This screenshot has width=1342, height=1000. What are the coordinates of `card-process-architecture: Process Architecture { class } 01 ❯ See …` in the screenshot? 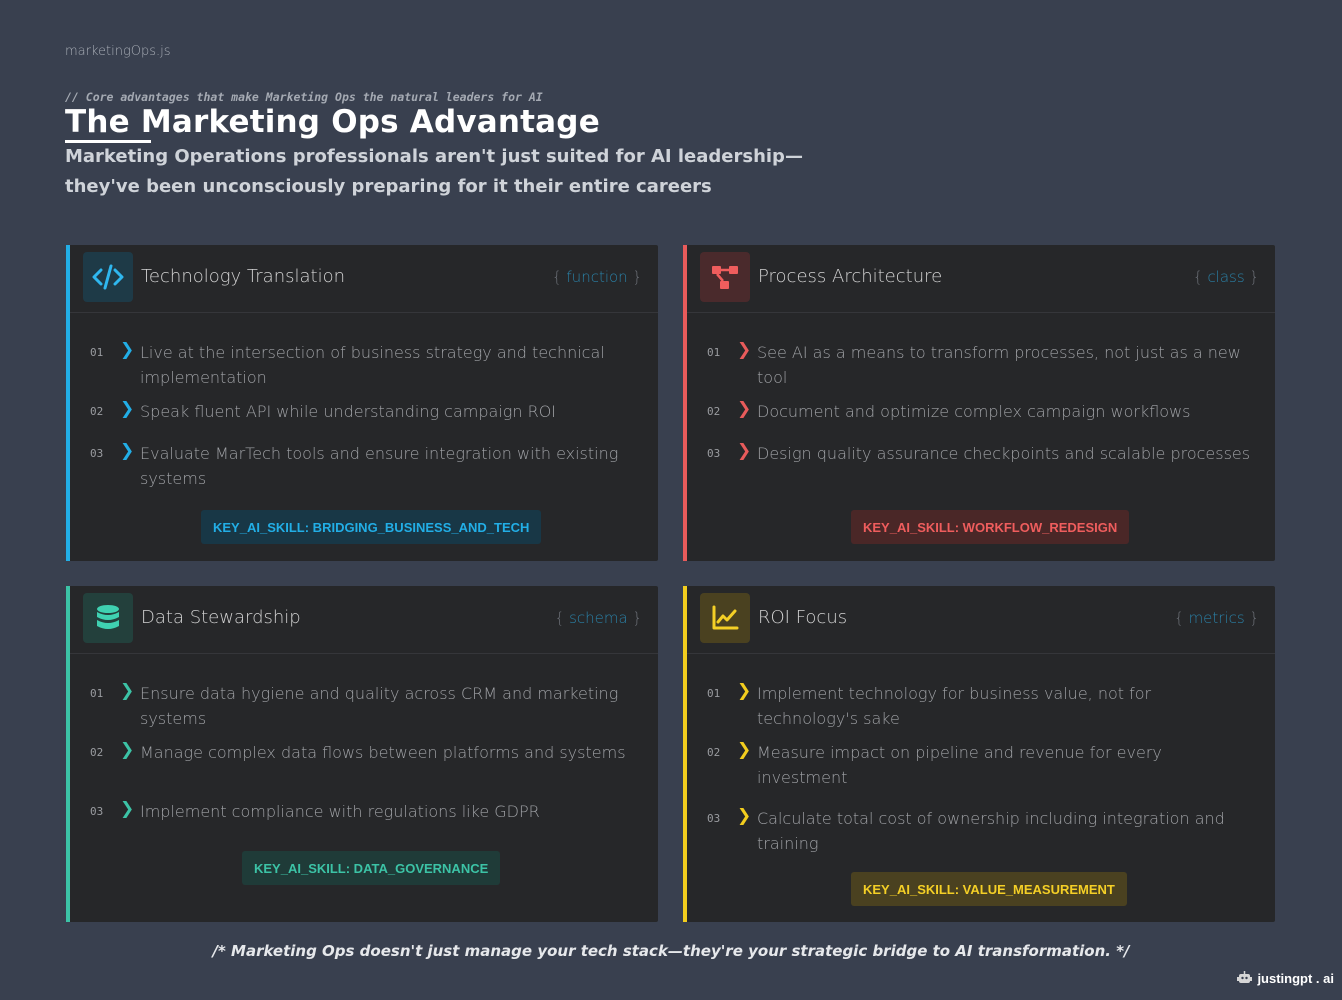 It's located at (979, 403).